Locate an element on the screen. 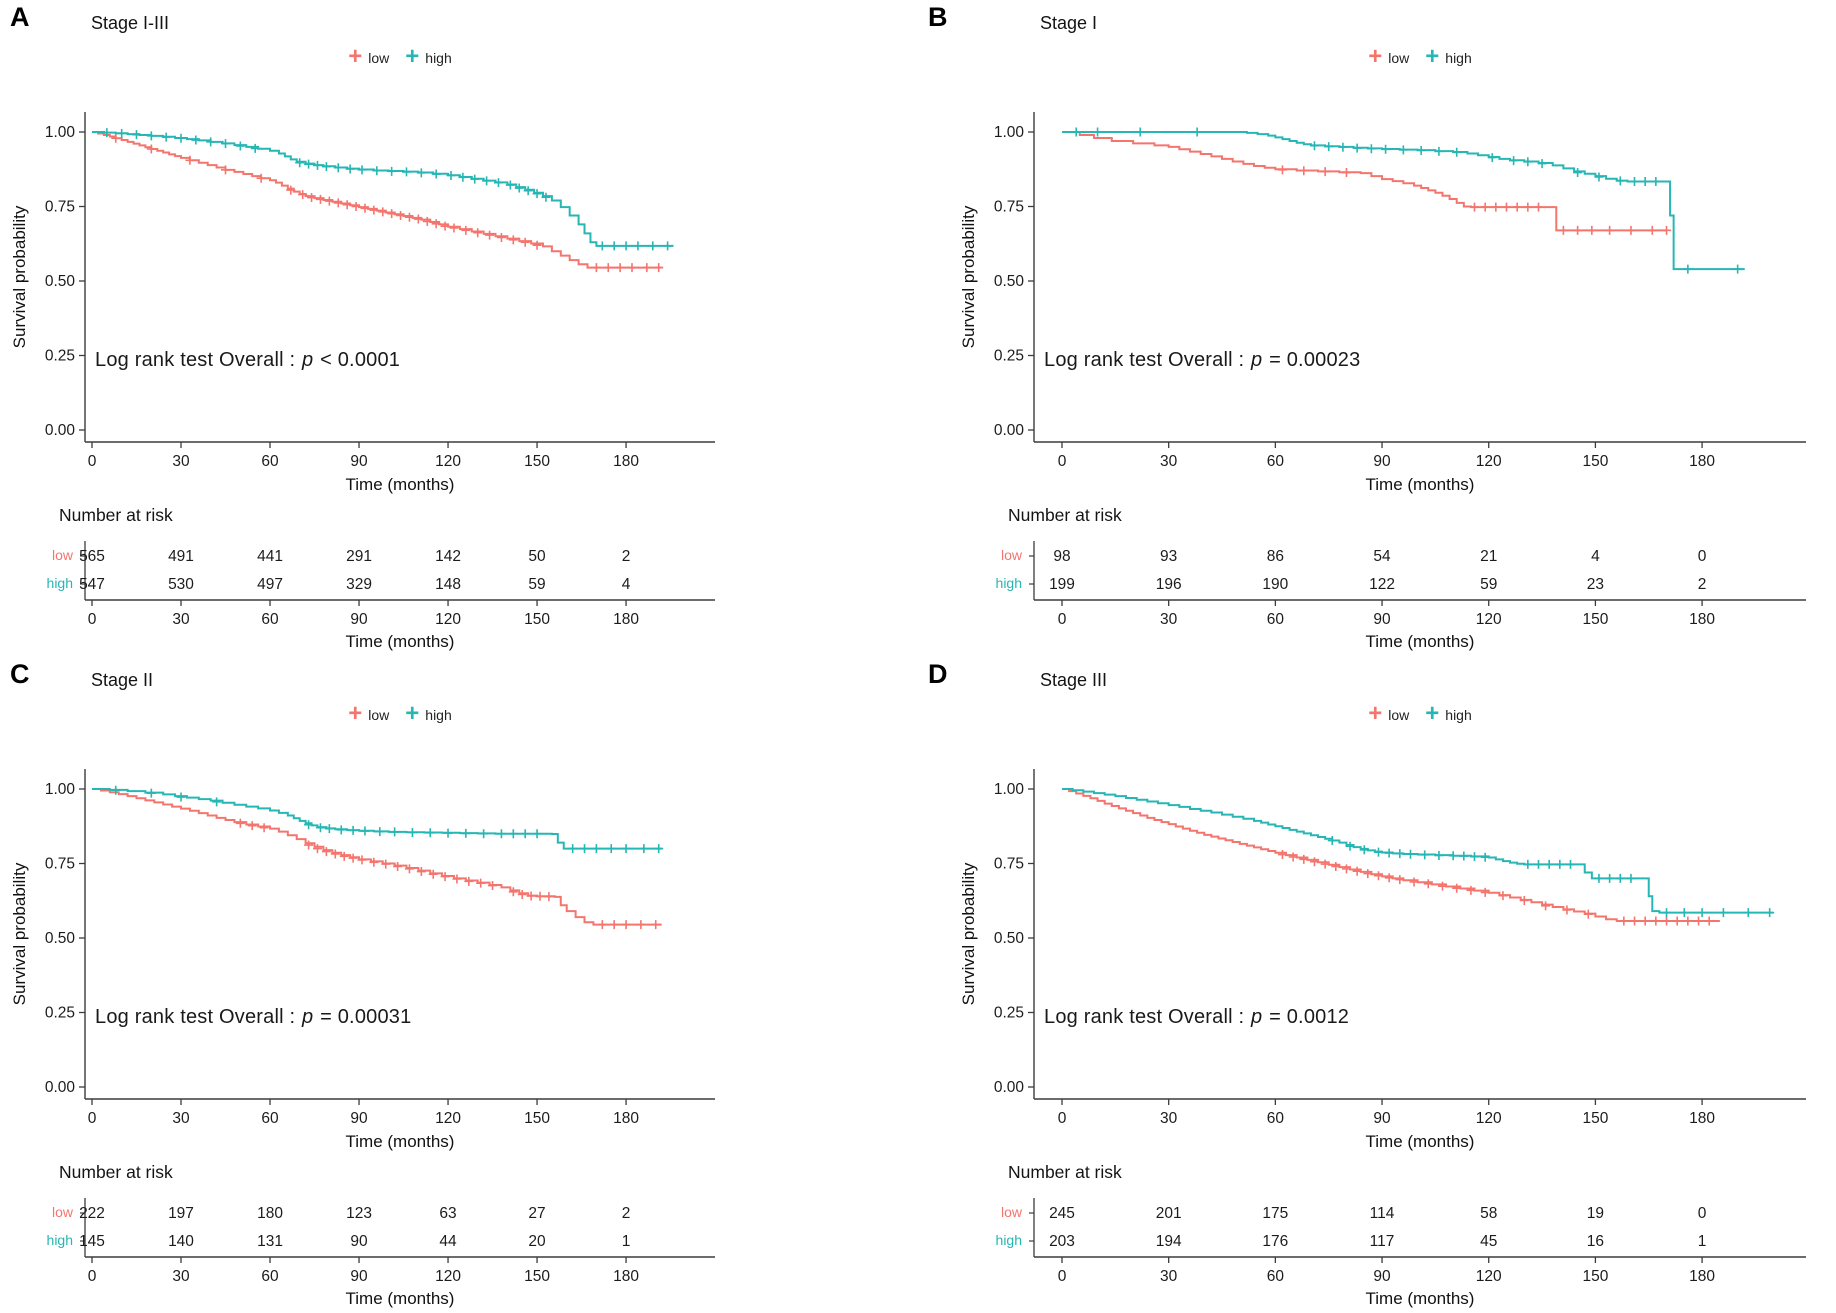 The image size is (1836, 1313). logrank-annotation: Log rank test Overall : p = 0.0012 is located at coordinates (1196, 1017).